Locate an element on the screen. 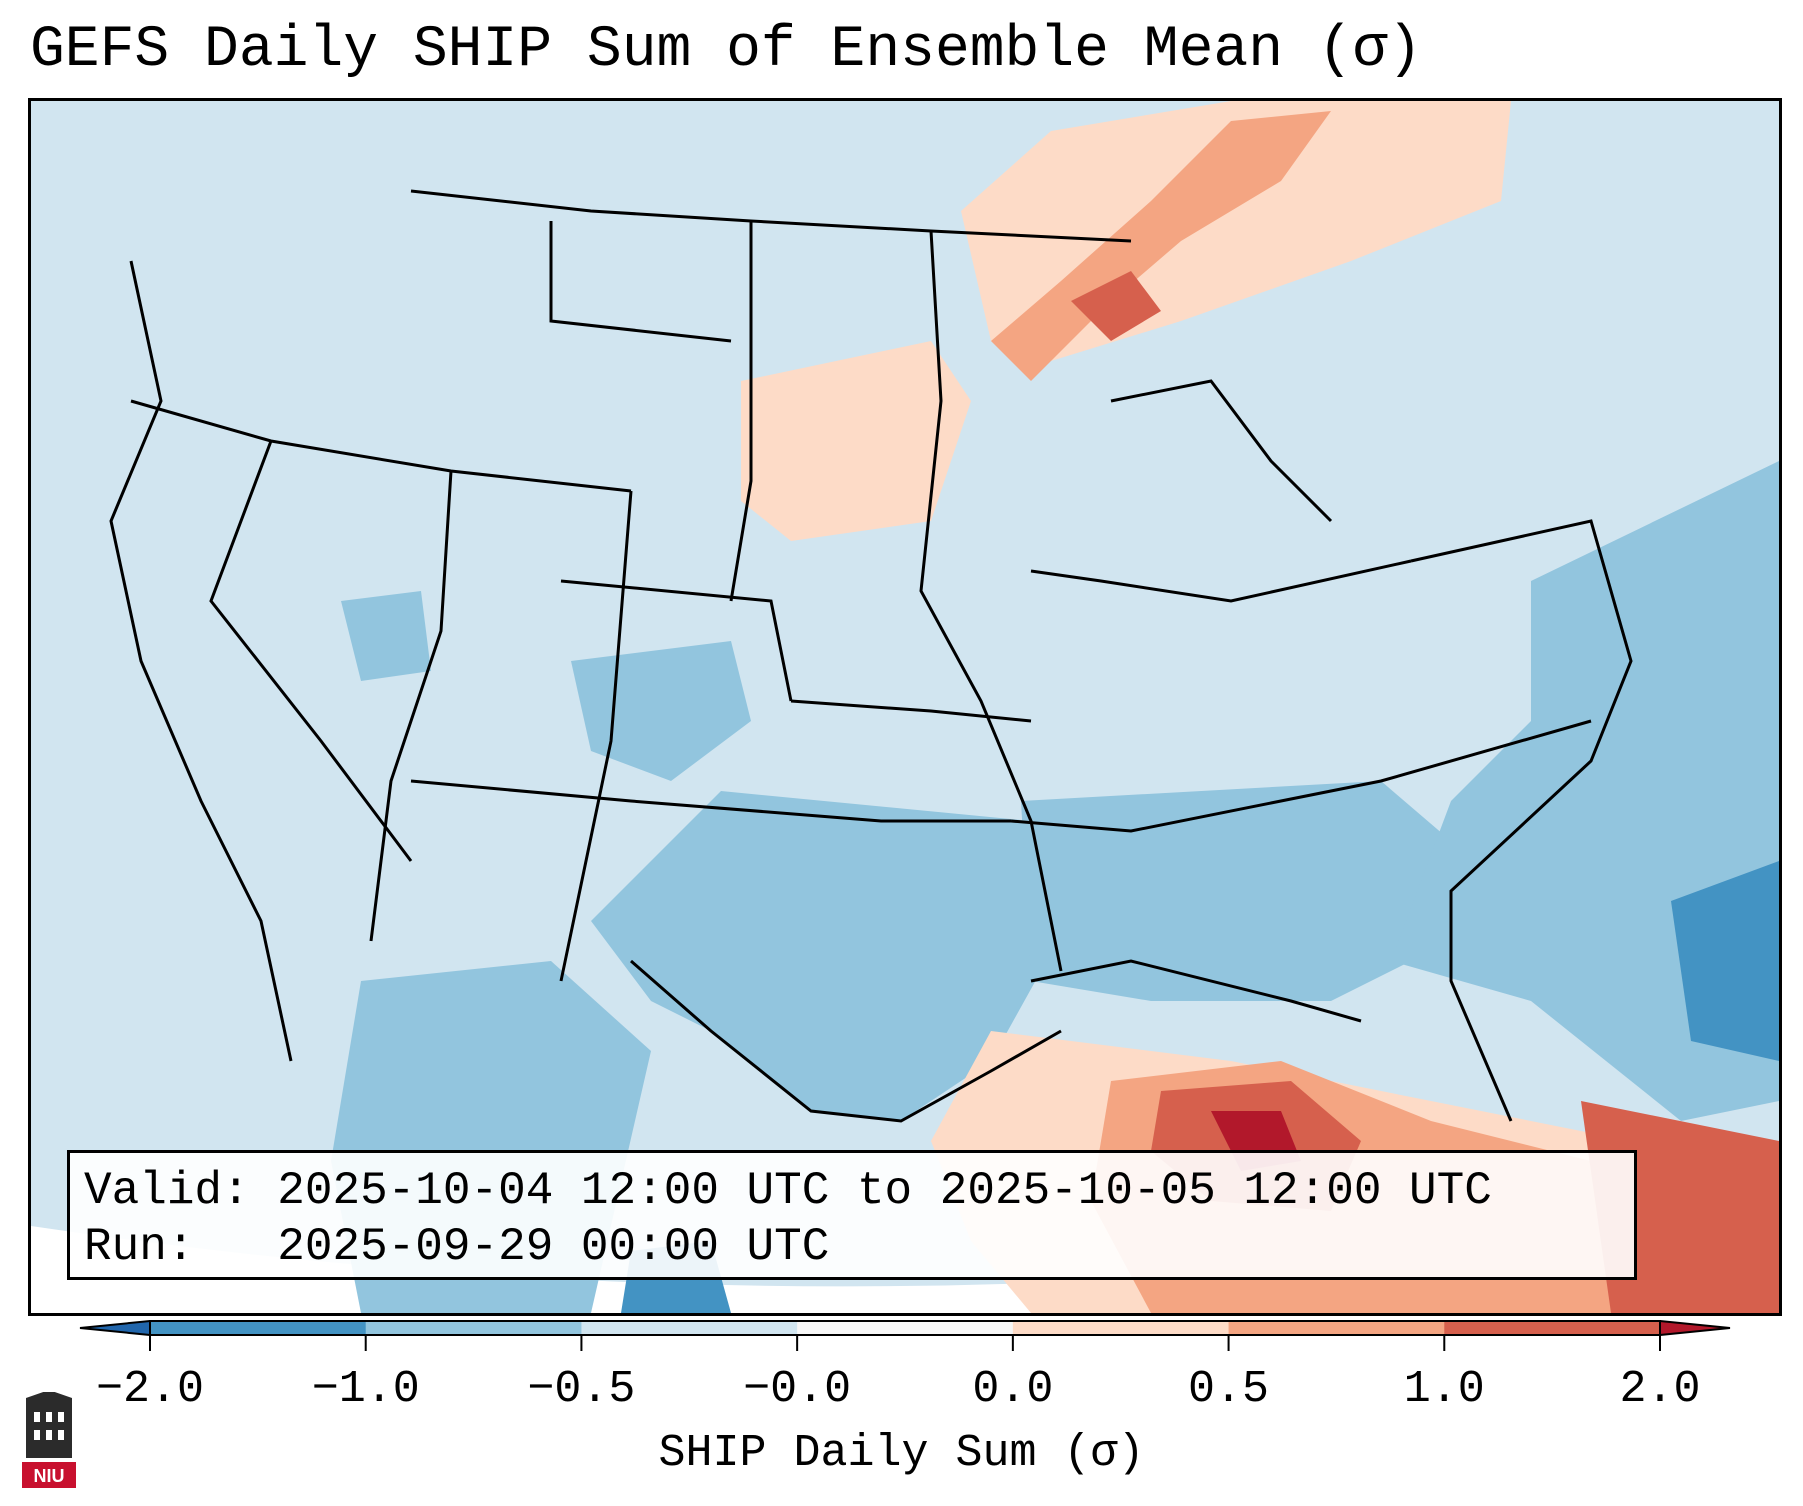 The height and width of the screenshot is (1506, 1803). colorbar-tick-label: −0.0 is located at coordinates (797, 1389).